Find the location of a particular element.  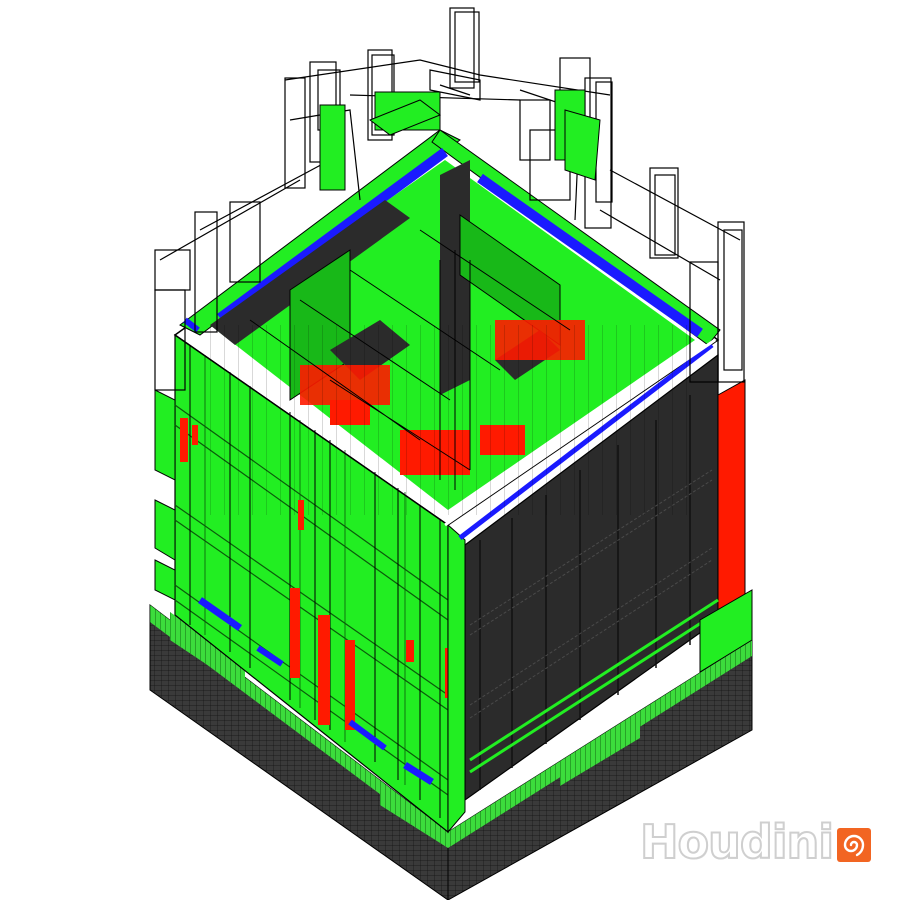

houdini-watermark: Houdini is located at coordinates (755, 842).